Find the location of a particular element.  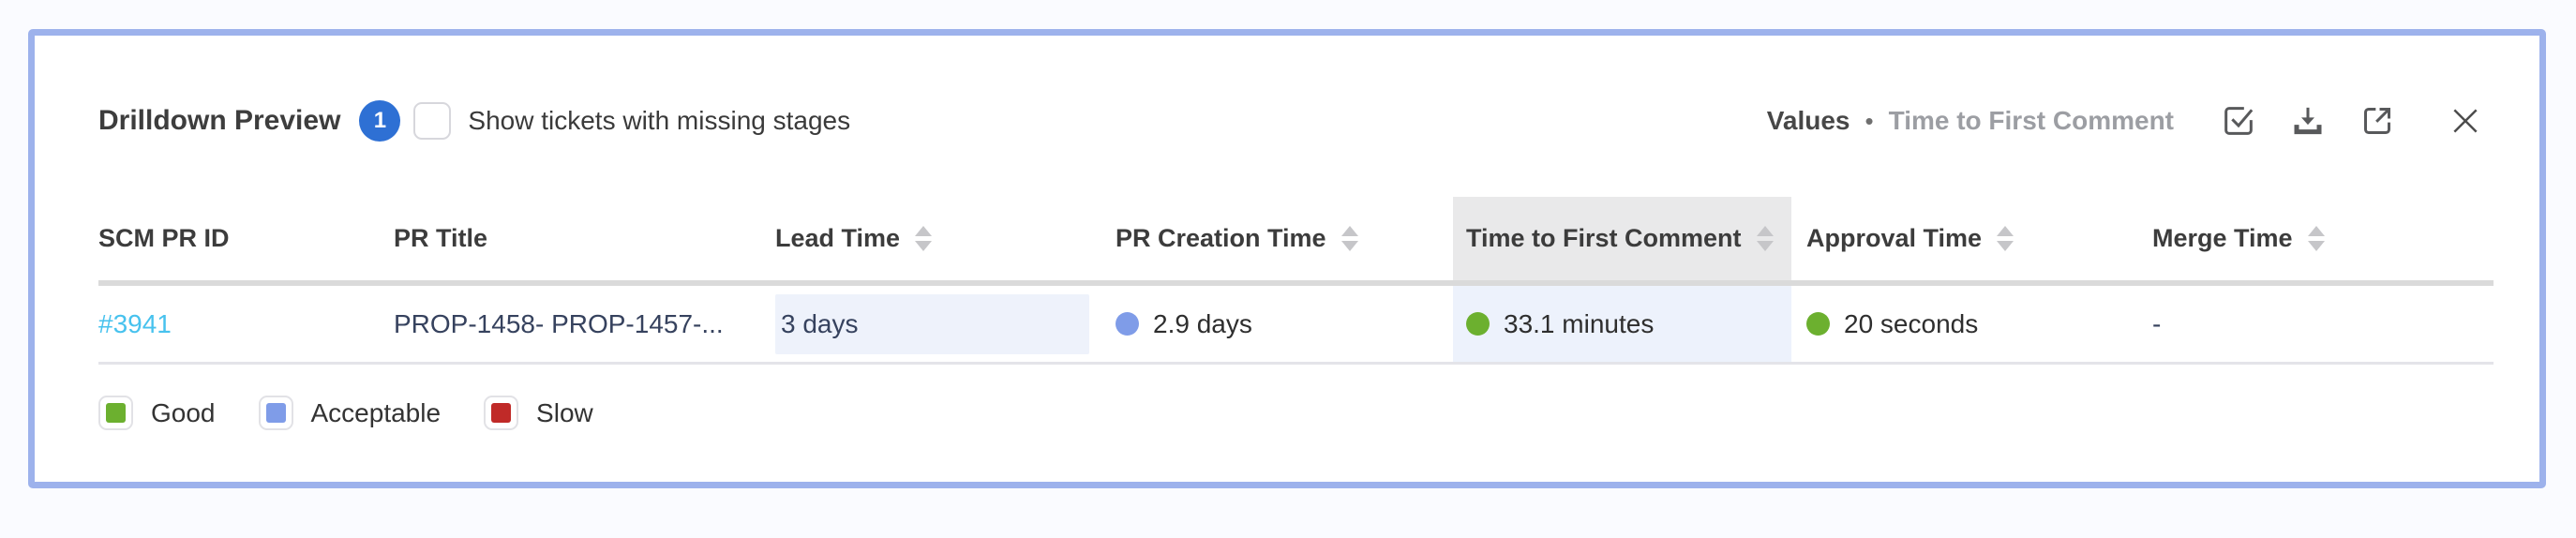

values-label: Values is located at coordinates (1808, 120).